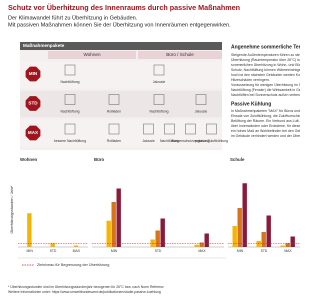 The image size is (320, 300). I want to click on sidebar-heading: Passive Kühlung, so click(251, 104).